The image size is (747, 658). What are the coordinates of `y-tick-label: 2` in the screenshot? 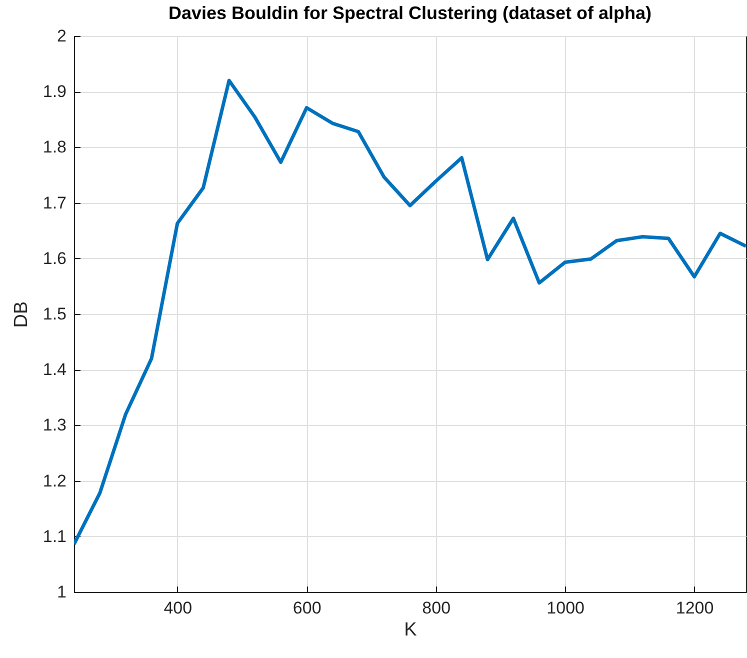 It's located at (61, 36).